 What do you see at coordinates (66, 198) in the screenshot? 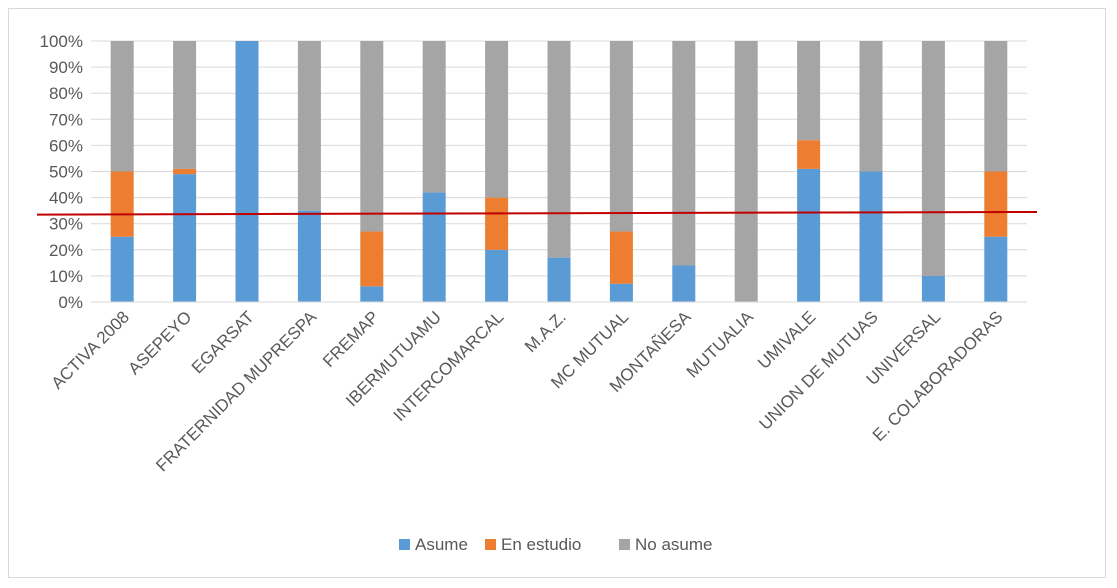
I see `y-tick-label: 40%` at bounding box center [66, 198].